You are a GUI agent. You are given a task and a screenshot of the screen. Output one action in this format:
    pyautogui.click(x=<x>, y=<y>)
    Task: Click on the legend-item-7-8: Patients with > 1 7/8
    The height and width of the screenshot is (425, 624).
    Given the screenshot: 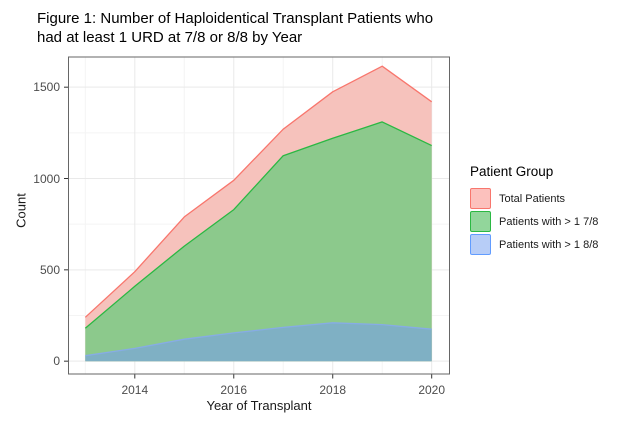 What is the action you would take?
    pyautogui.click(x=534, y=221)
    